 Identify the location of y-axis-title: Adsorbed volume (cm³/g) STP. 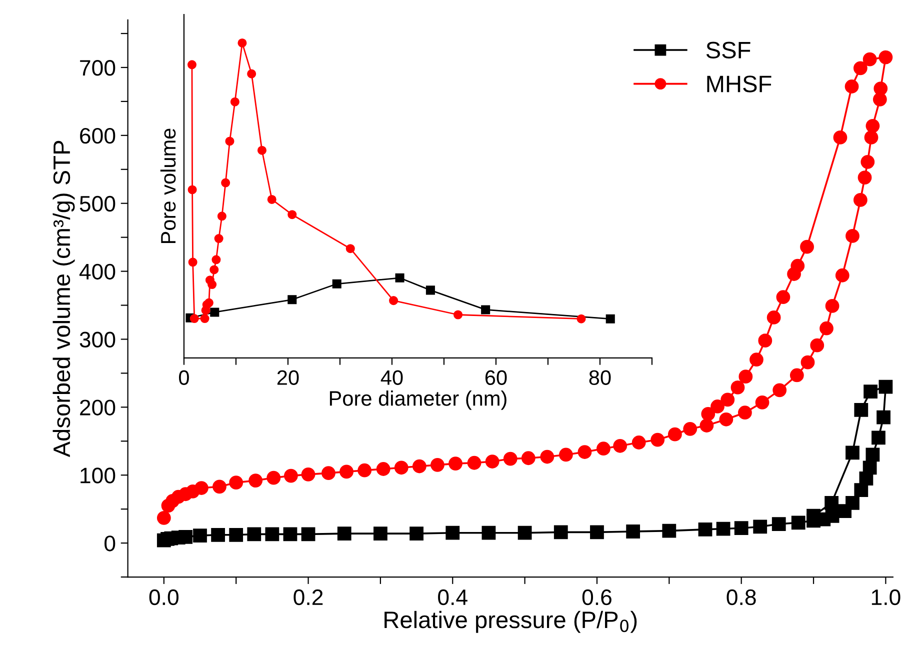
(63, 299).